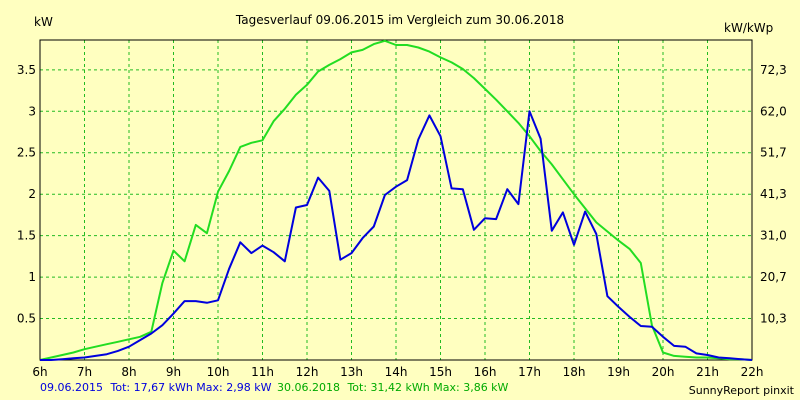 This screenshot has width=800, height=400. Describe the element at coordinates (707, 372) in the screenshot. I see `x-tick-label: 21h` at that location.